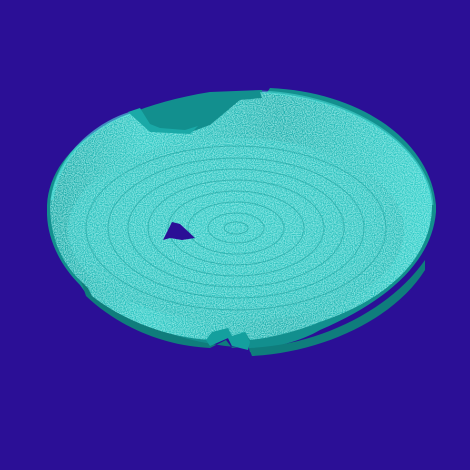  Describe the element at coordinates (347, 148) in the screenshot. I see `rim-highlight-right` at that location.